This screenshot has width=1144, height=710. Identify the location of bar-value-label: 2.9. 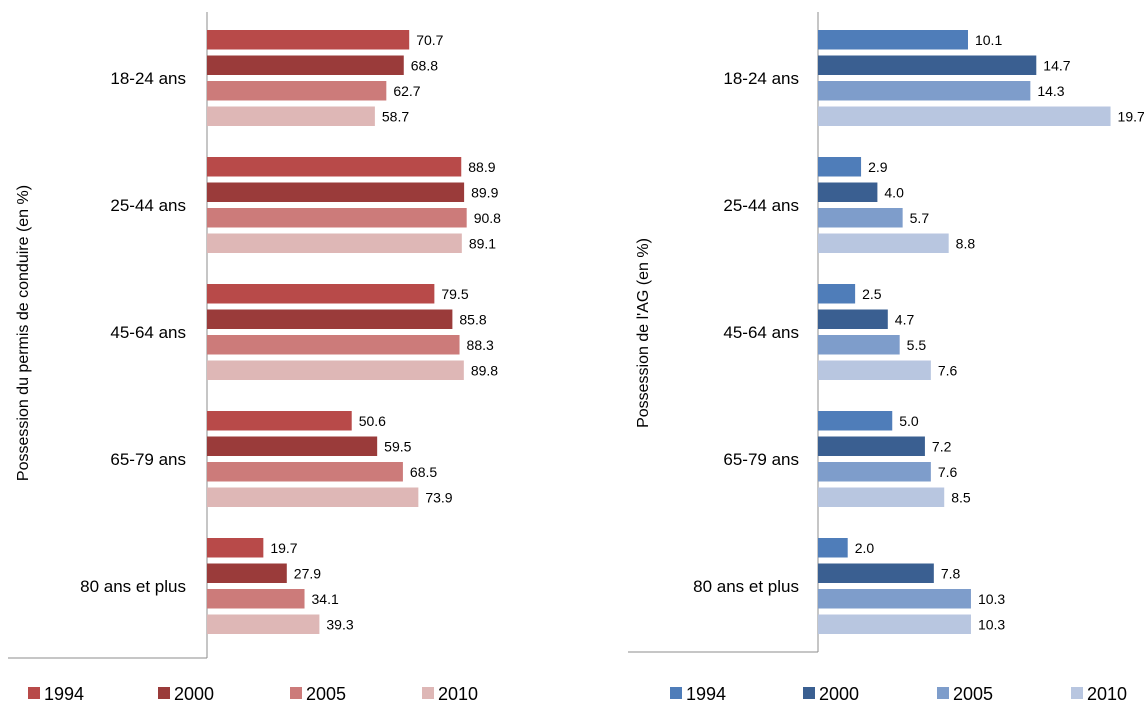
(878, 167).